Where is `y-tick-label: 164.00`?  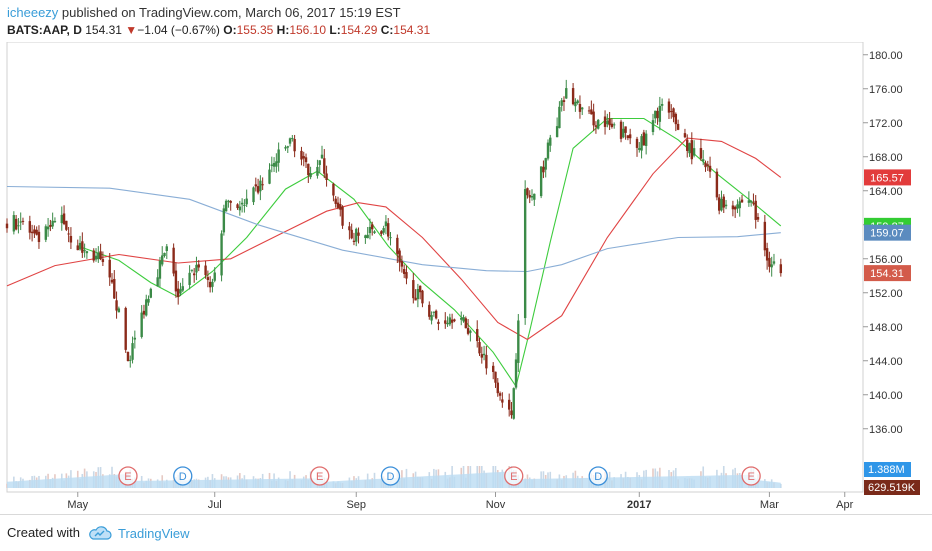
y-tick-label: 164.00 is located at coordinates (886, 192).